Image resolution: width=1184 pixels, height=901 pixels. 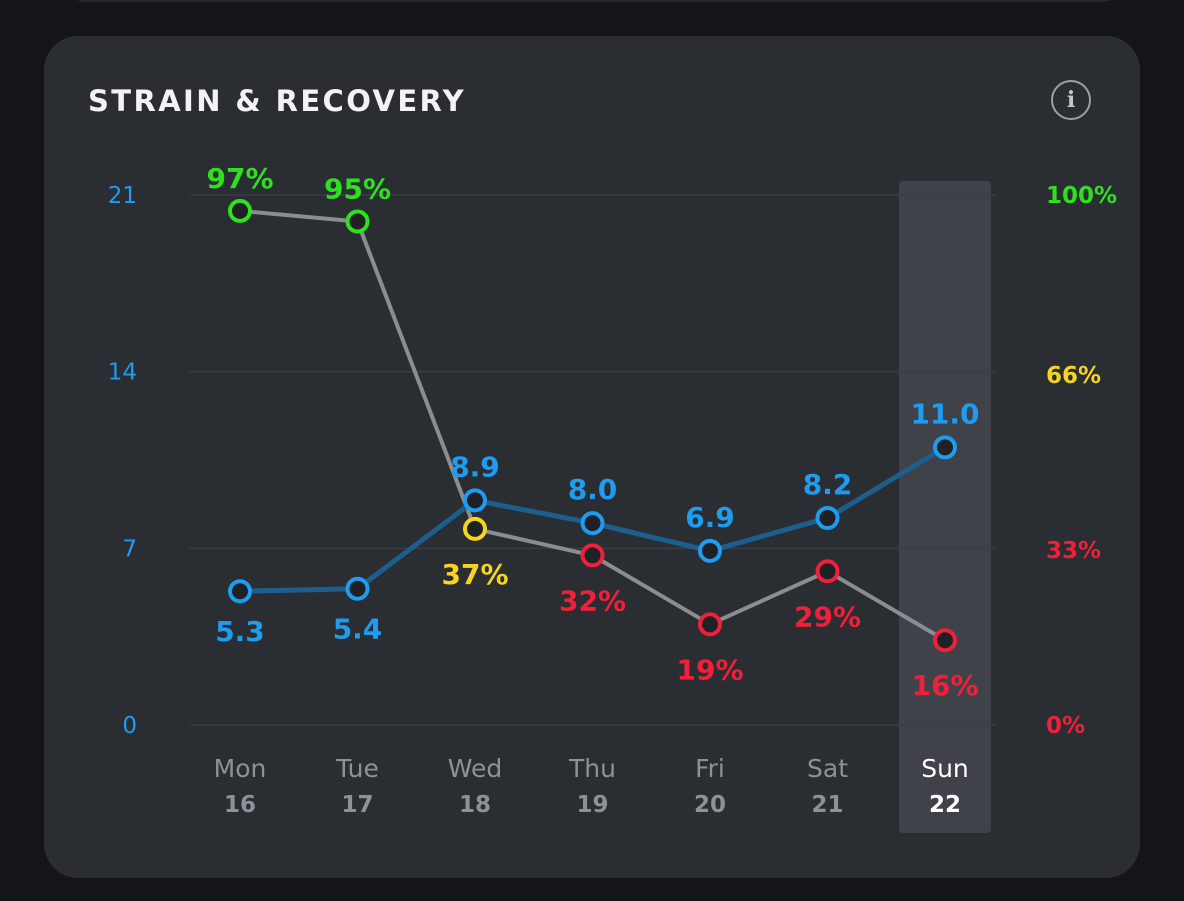 I want to click on left-axis-tick-label: 0, so click(x=129, y=726).